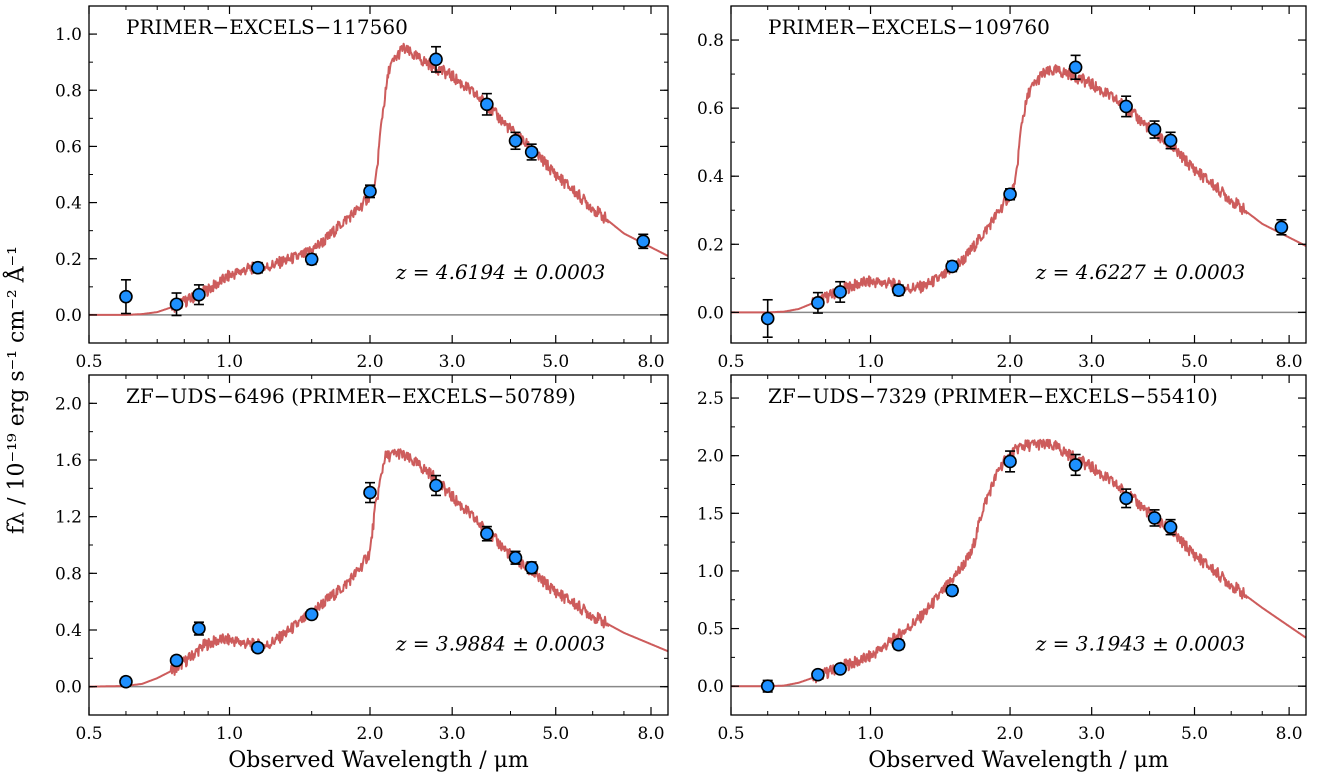 Image resolution: width=1323 pixels, height=781 pixels. What do you see at coordinates (710, 630) in the screenshot?
I see `y-tick-label: 0.5` at bounding box center [710, 630].